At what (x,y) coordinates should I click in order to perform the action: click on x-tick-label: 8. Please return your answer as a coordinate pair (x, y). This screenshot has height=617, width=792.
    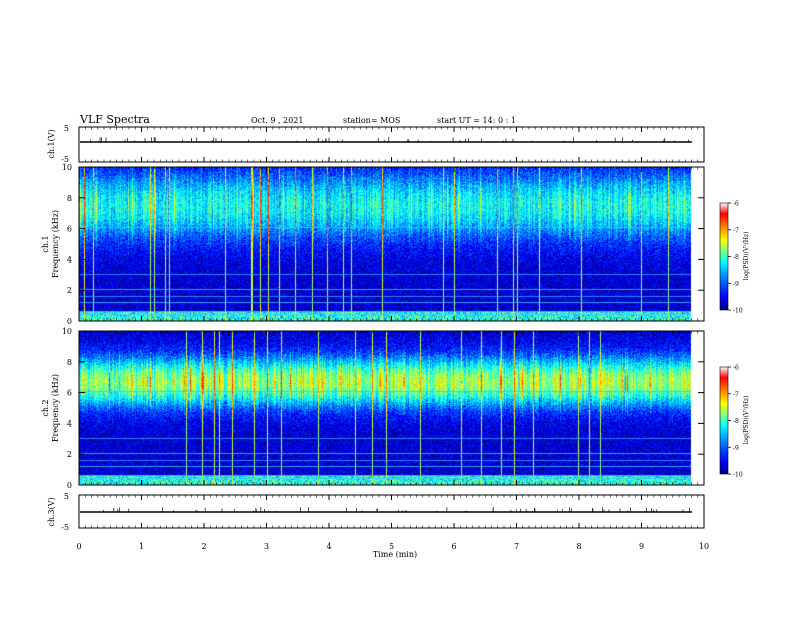
    Looking at the image, I should click on (578, 546).